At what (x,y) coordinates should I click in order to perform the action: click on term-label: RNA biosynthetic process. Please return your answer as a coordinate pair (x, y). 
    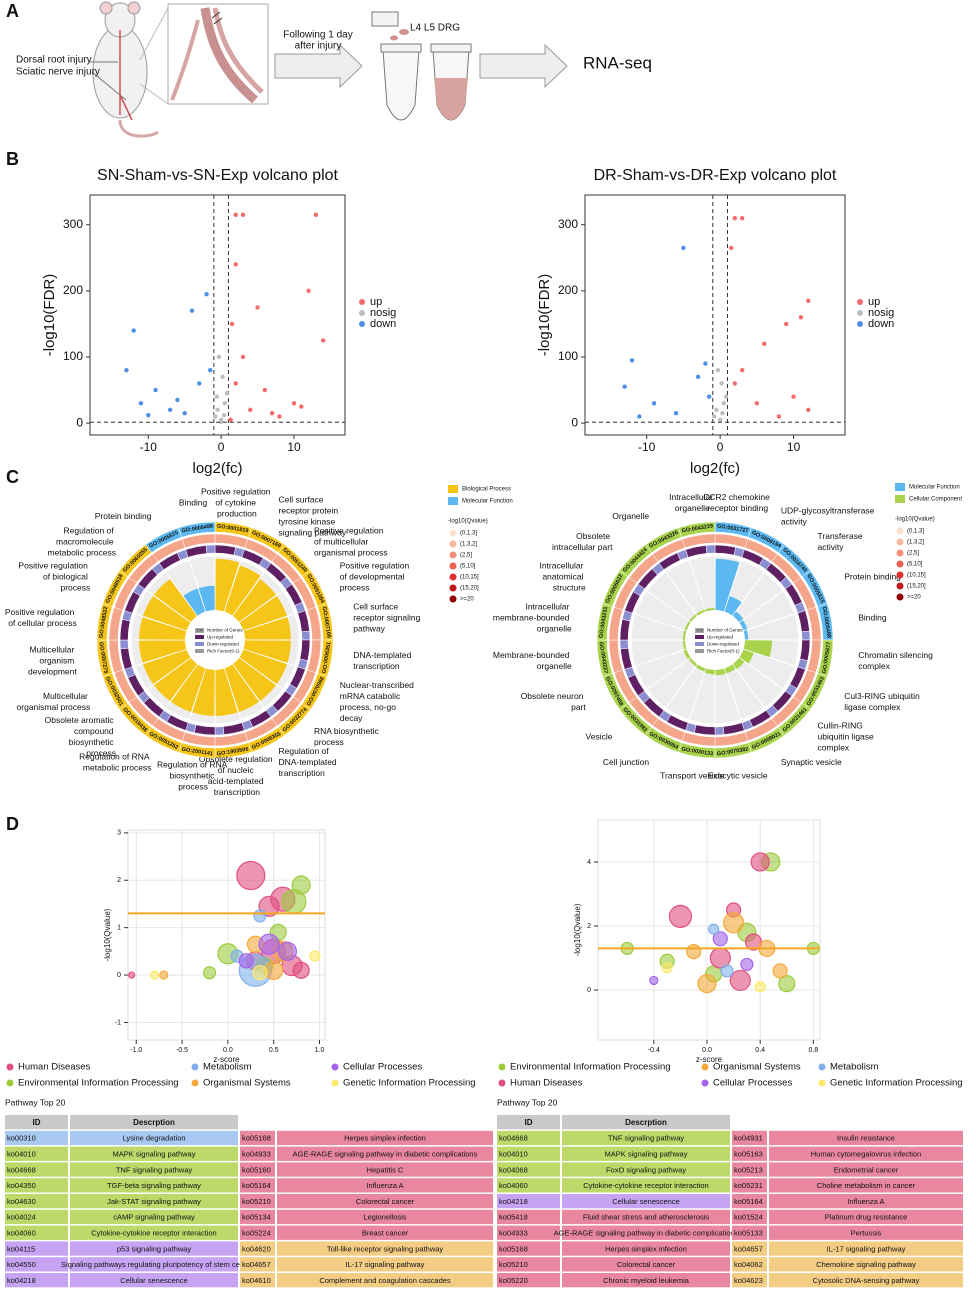
    Looking at the image, I should click on (347, 736).